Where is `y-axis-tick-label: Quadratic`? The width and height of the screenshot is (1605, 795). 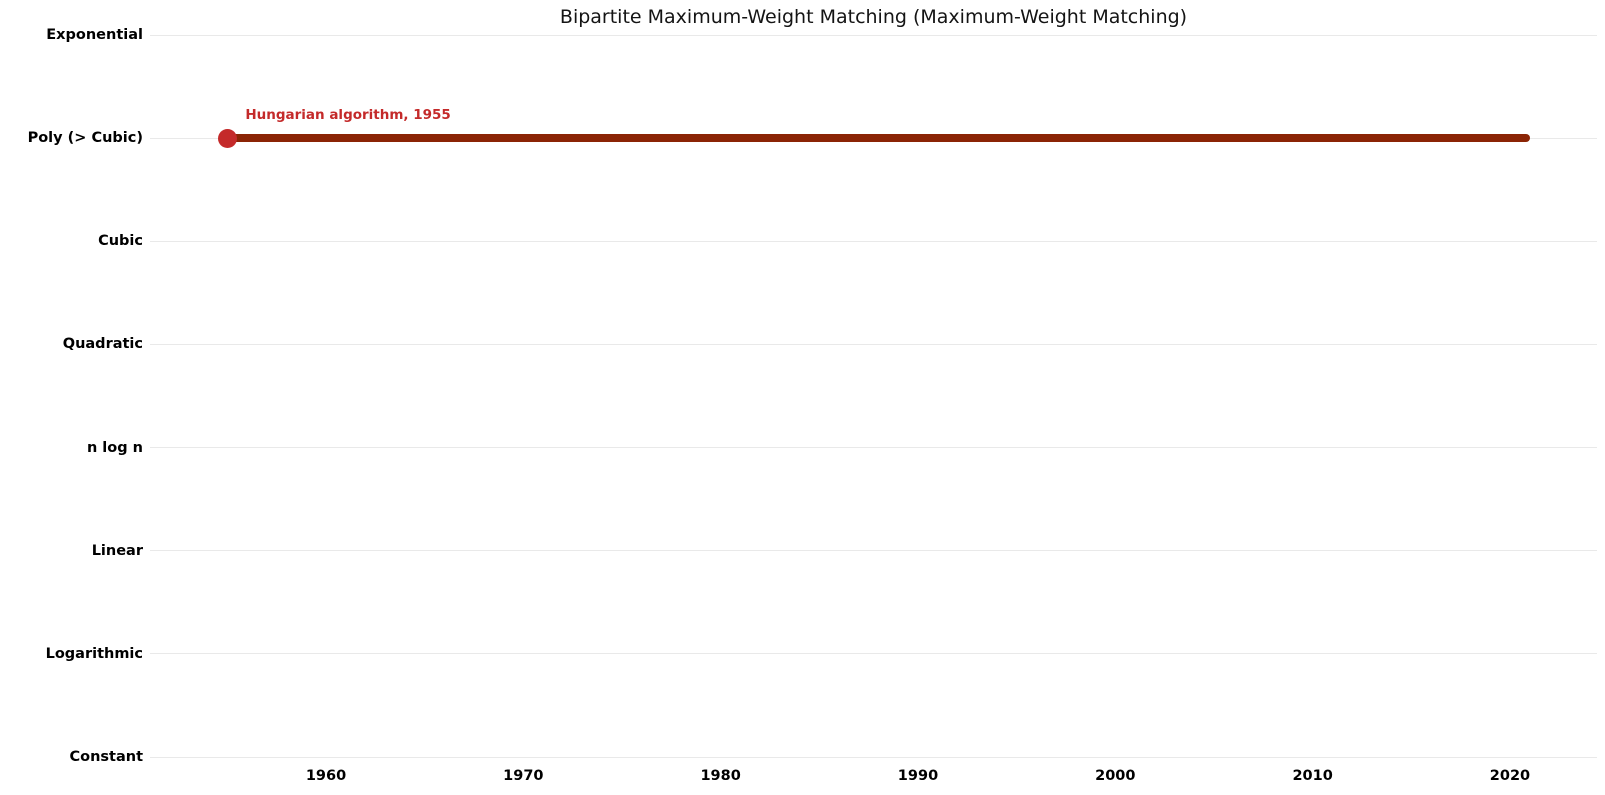
y-axis-tick-label: Quadratic is located at coordinates (102, 344).